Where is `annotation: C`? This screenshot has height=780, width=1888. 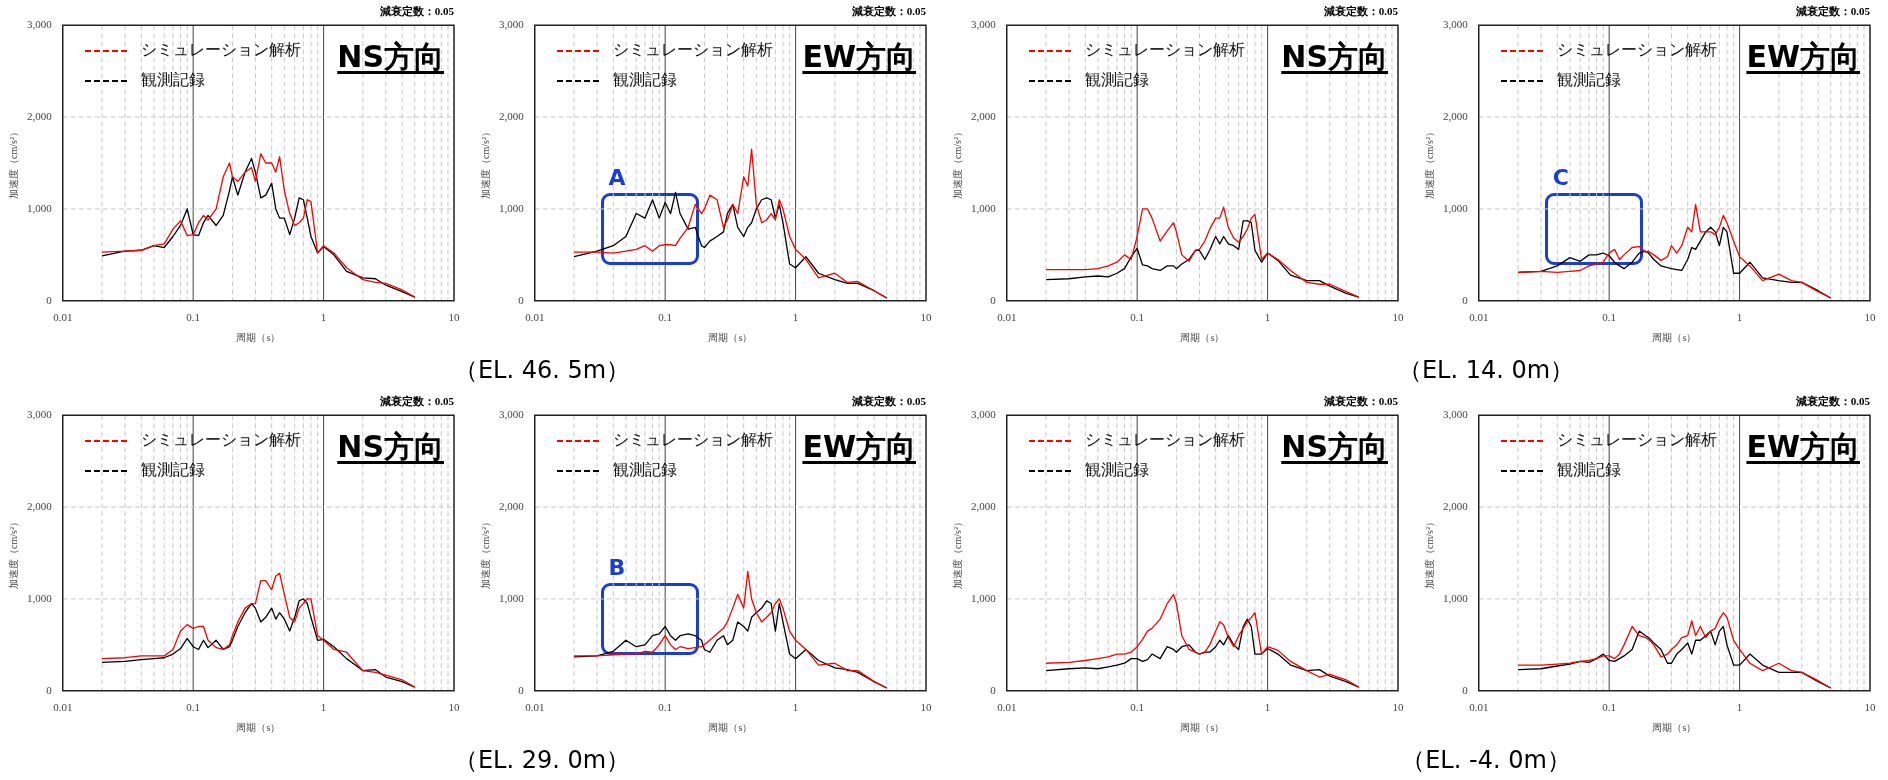
annotation: C is located at coordinates (1560, 177).